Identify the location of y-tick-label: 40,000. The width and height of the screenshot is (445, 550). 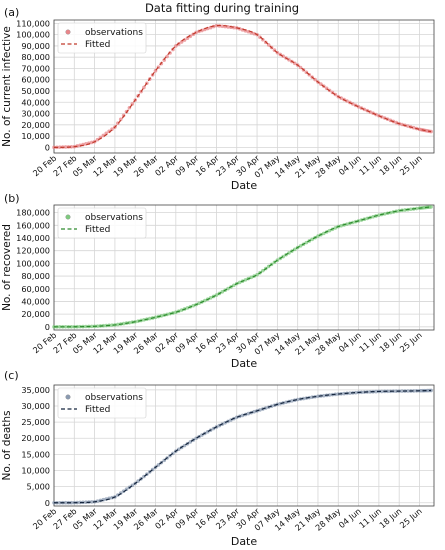
(35, 301).